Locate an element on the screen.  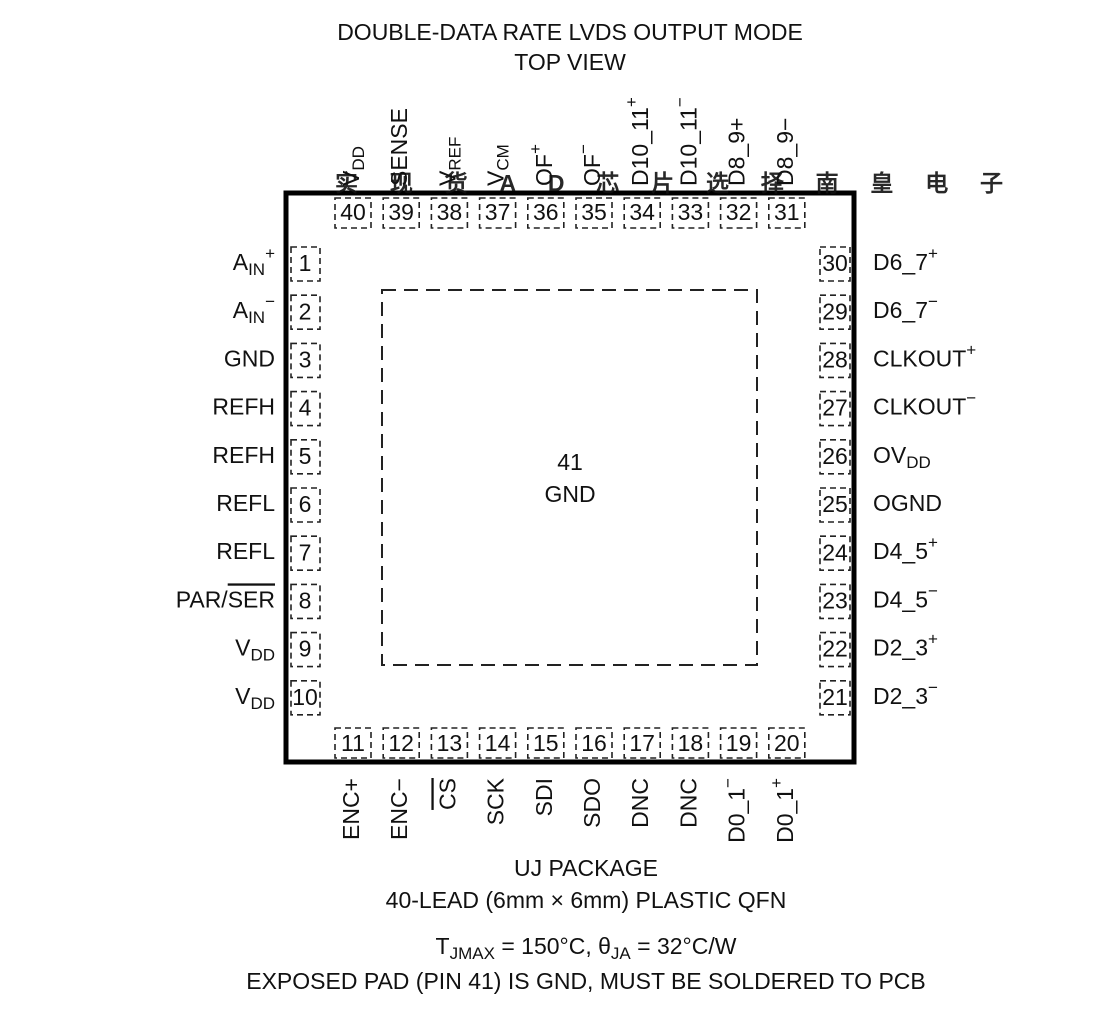
pin-number: 14 is located at coordinates (498, 743).